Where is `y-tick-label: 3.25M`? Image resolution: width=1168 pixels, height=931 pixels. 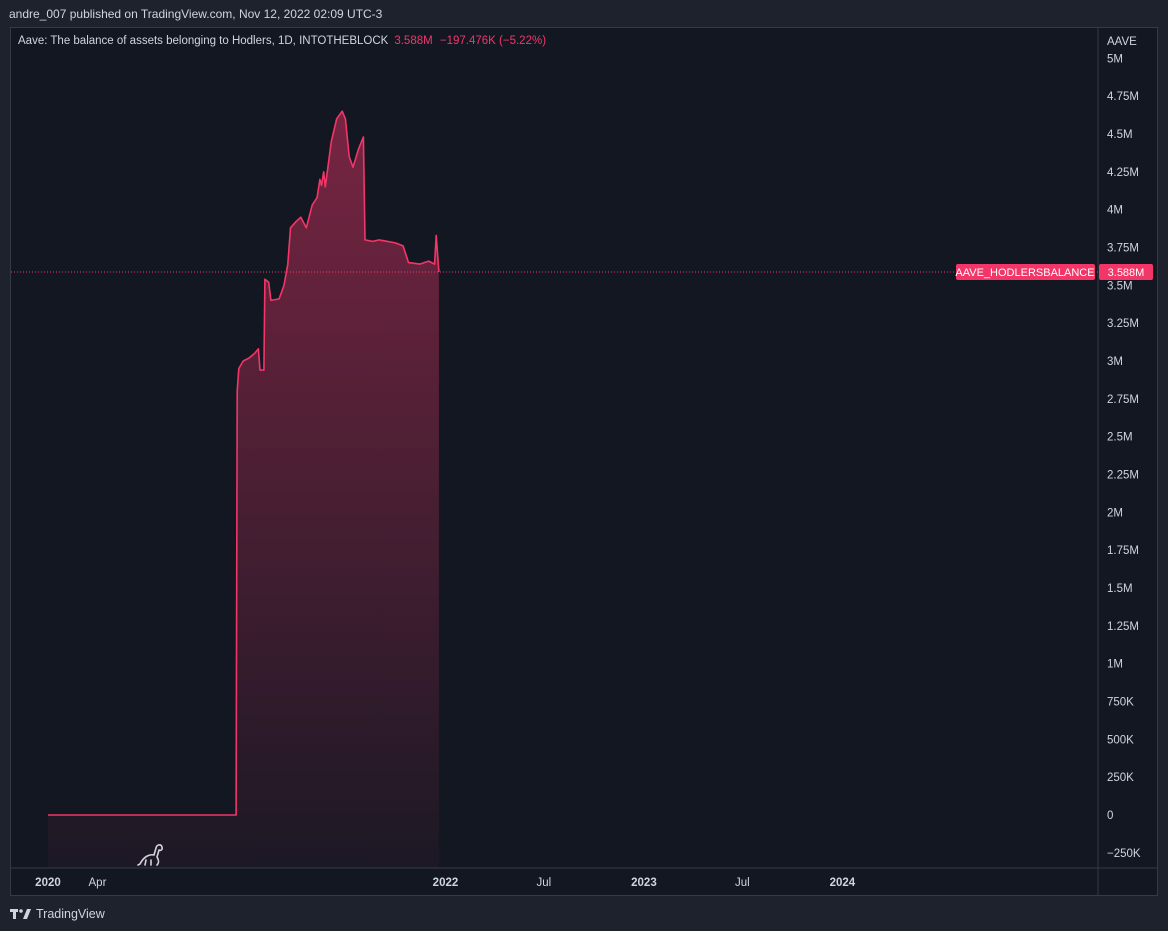
y-tick-label: 3.25M is located at coordinates (1123, 324).